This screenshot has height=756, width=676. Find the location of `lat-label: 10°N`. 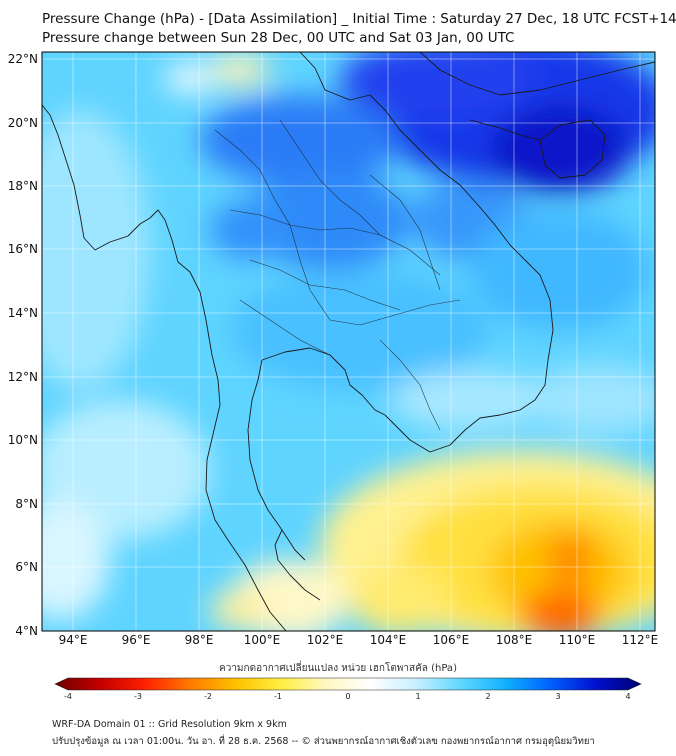

lat-label: 10°N is located at coordinates (23, 440).